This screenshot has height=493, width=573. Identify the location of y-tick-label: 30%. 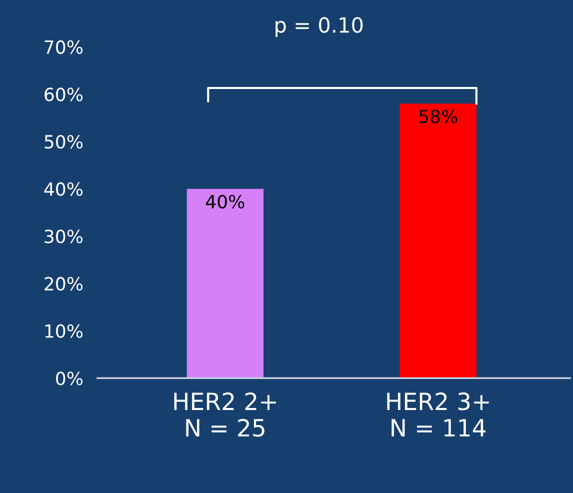
(63, 237).